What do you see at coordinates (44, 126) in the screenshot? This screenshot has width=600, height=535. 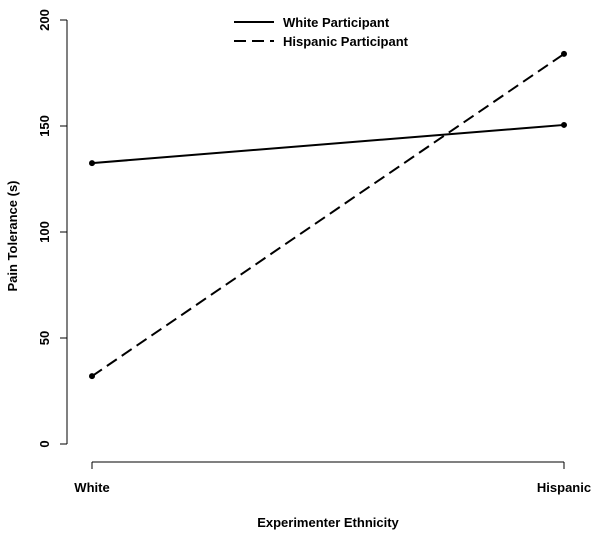 I see `y-tick-label: 150` at bounding box center [44, 126].